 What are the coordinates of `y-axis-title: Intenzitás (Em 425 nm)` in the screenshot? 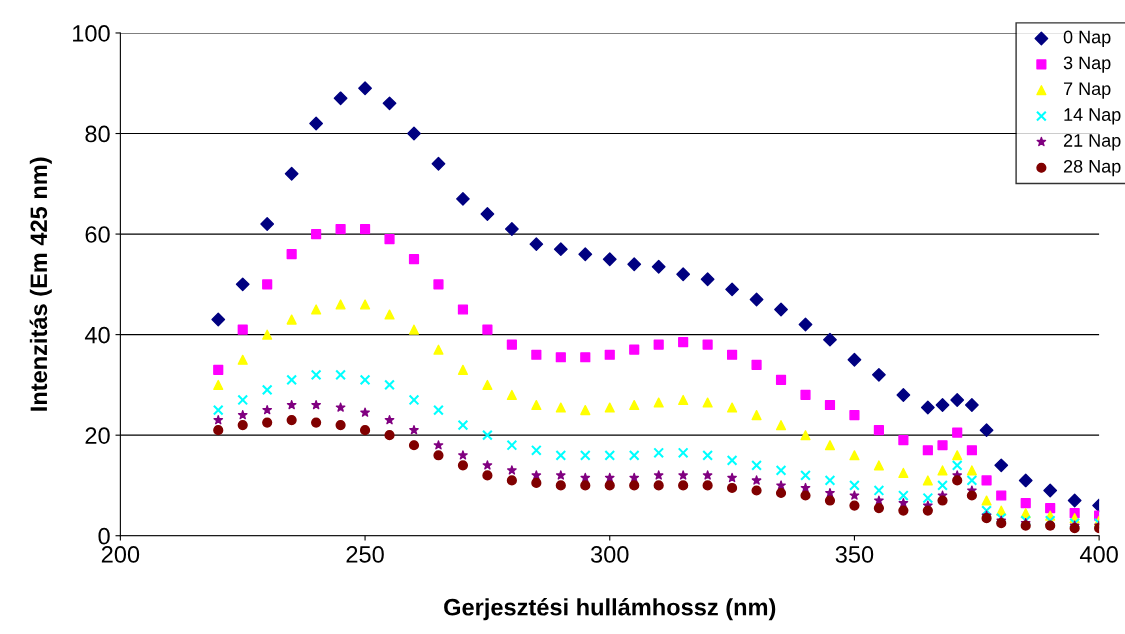 It's located at (40, 284).